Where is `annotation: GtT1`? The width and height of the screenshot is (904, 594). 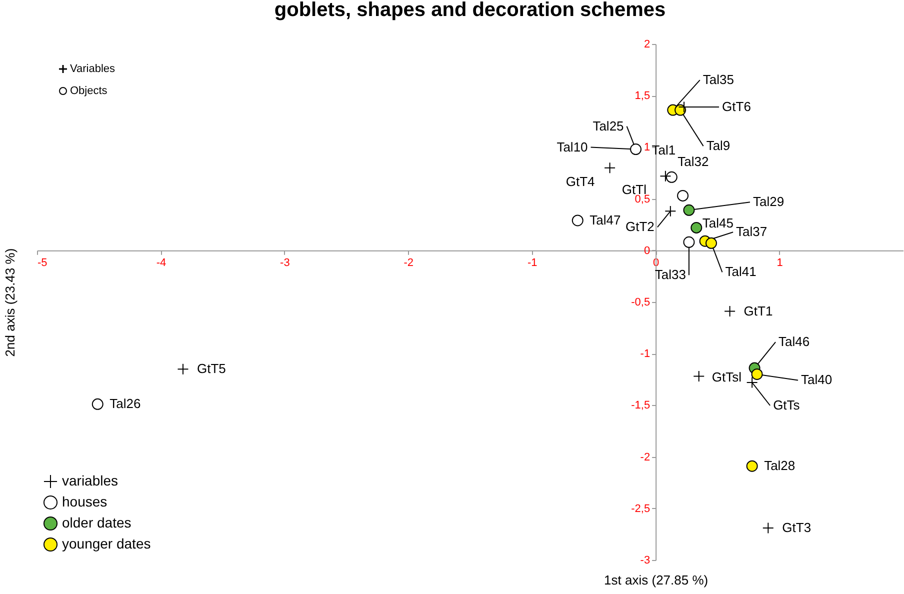
annotation: GtT1 is located at coordinates (758, 310).